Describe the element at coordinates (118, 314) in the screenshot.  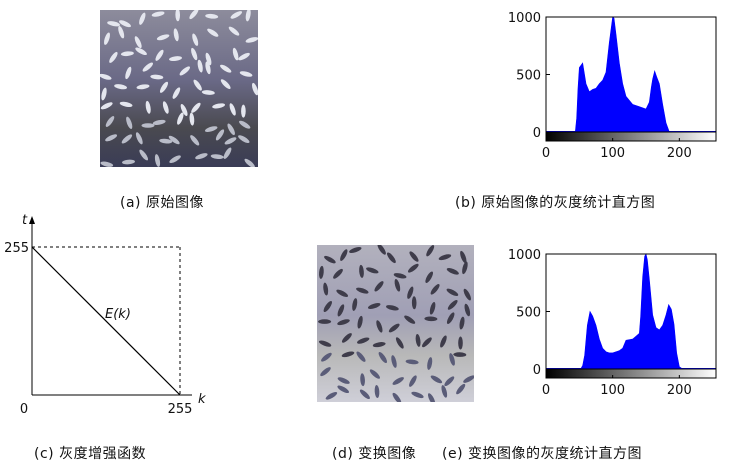
I see `function-annotation: E(k)` at that location.